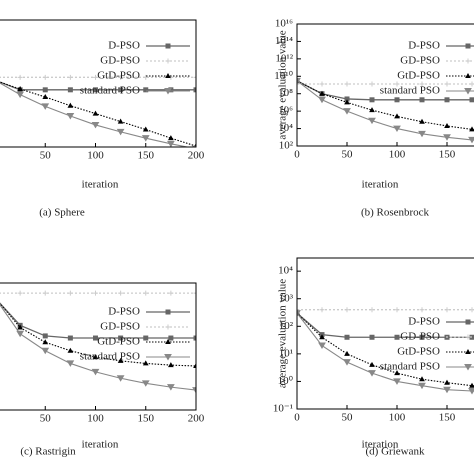  What do you see at coordinates (286, 353) in the screenshot?
I see `y-tick-label: 10¹` at bounding box center [286, 353].